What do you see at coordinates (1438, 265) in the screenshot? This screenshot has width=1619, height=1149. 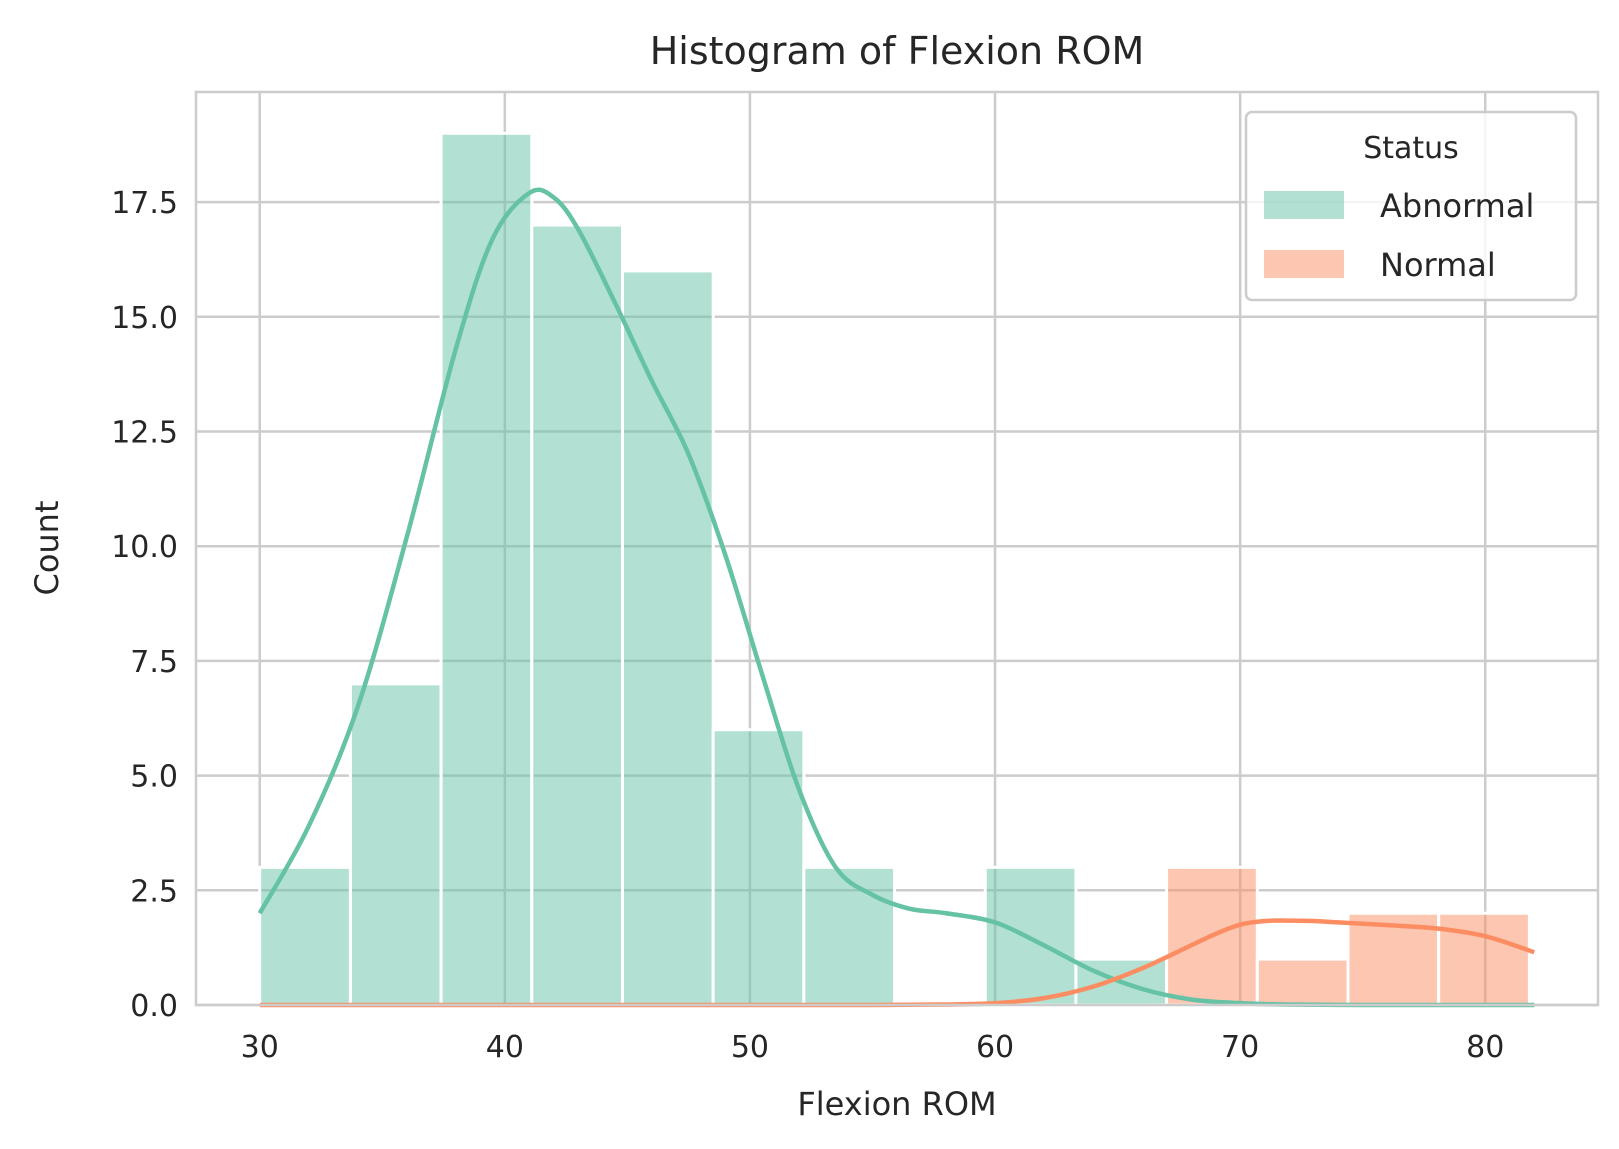 I see `legend-label-normal: Normal` at bounding box center [1438, 265].